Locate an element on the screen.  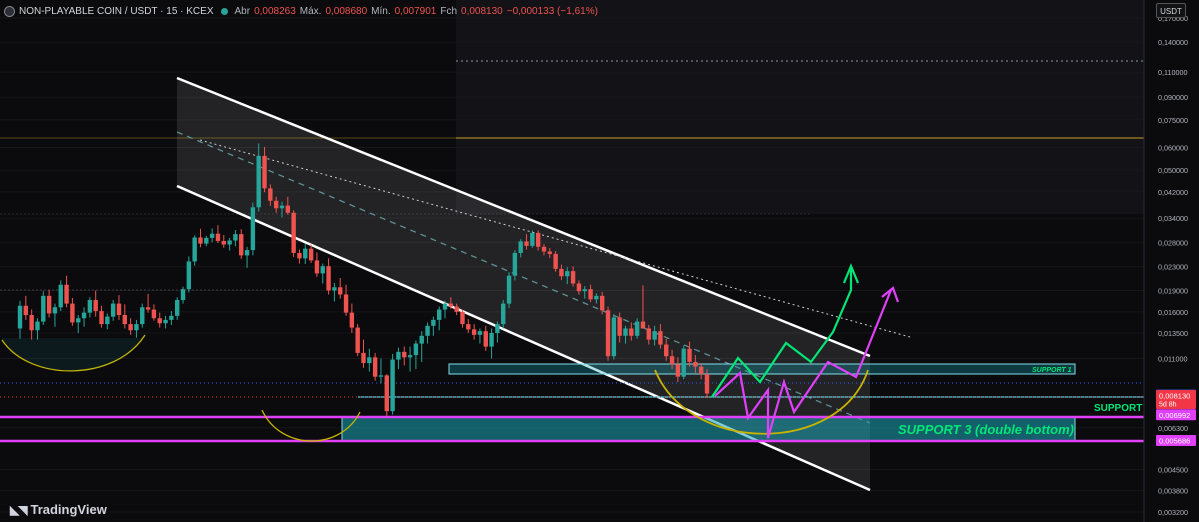
tradingview-wordmark: TradingView is located at coordinates (68, 509).